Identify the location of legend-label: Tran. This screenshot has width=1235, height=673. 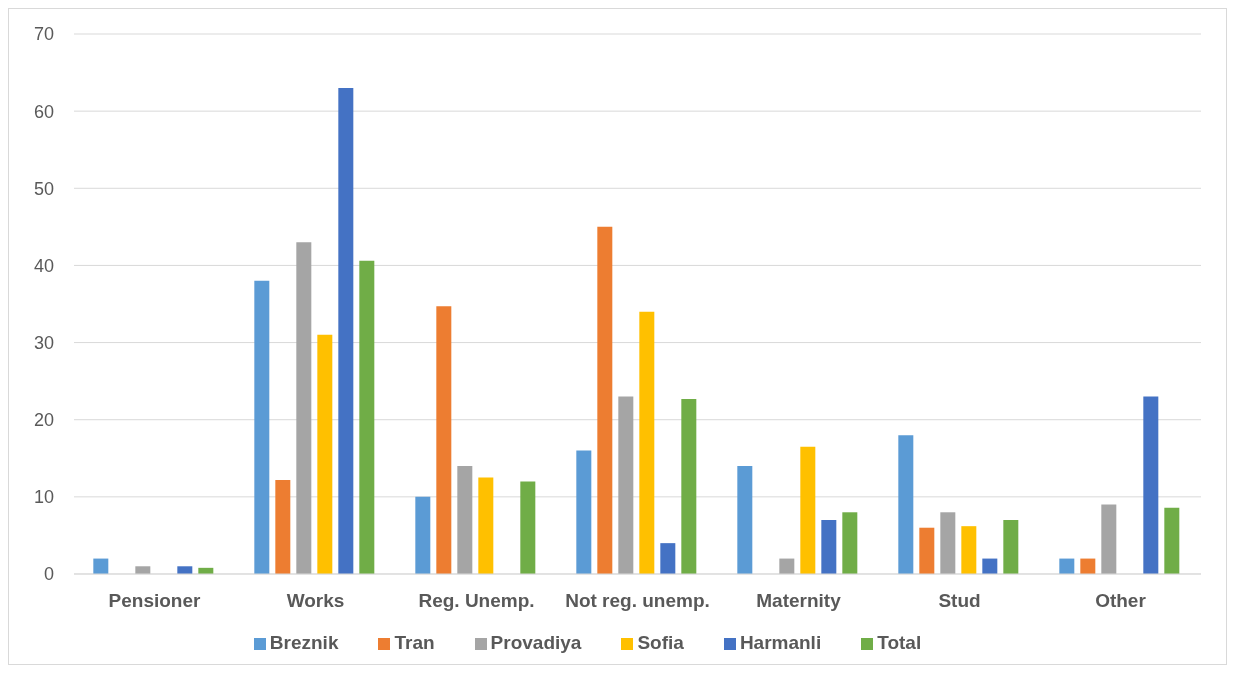
(414, 642).